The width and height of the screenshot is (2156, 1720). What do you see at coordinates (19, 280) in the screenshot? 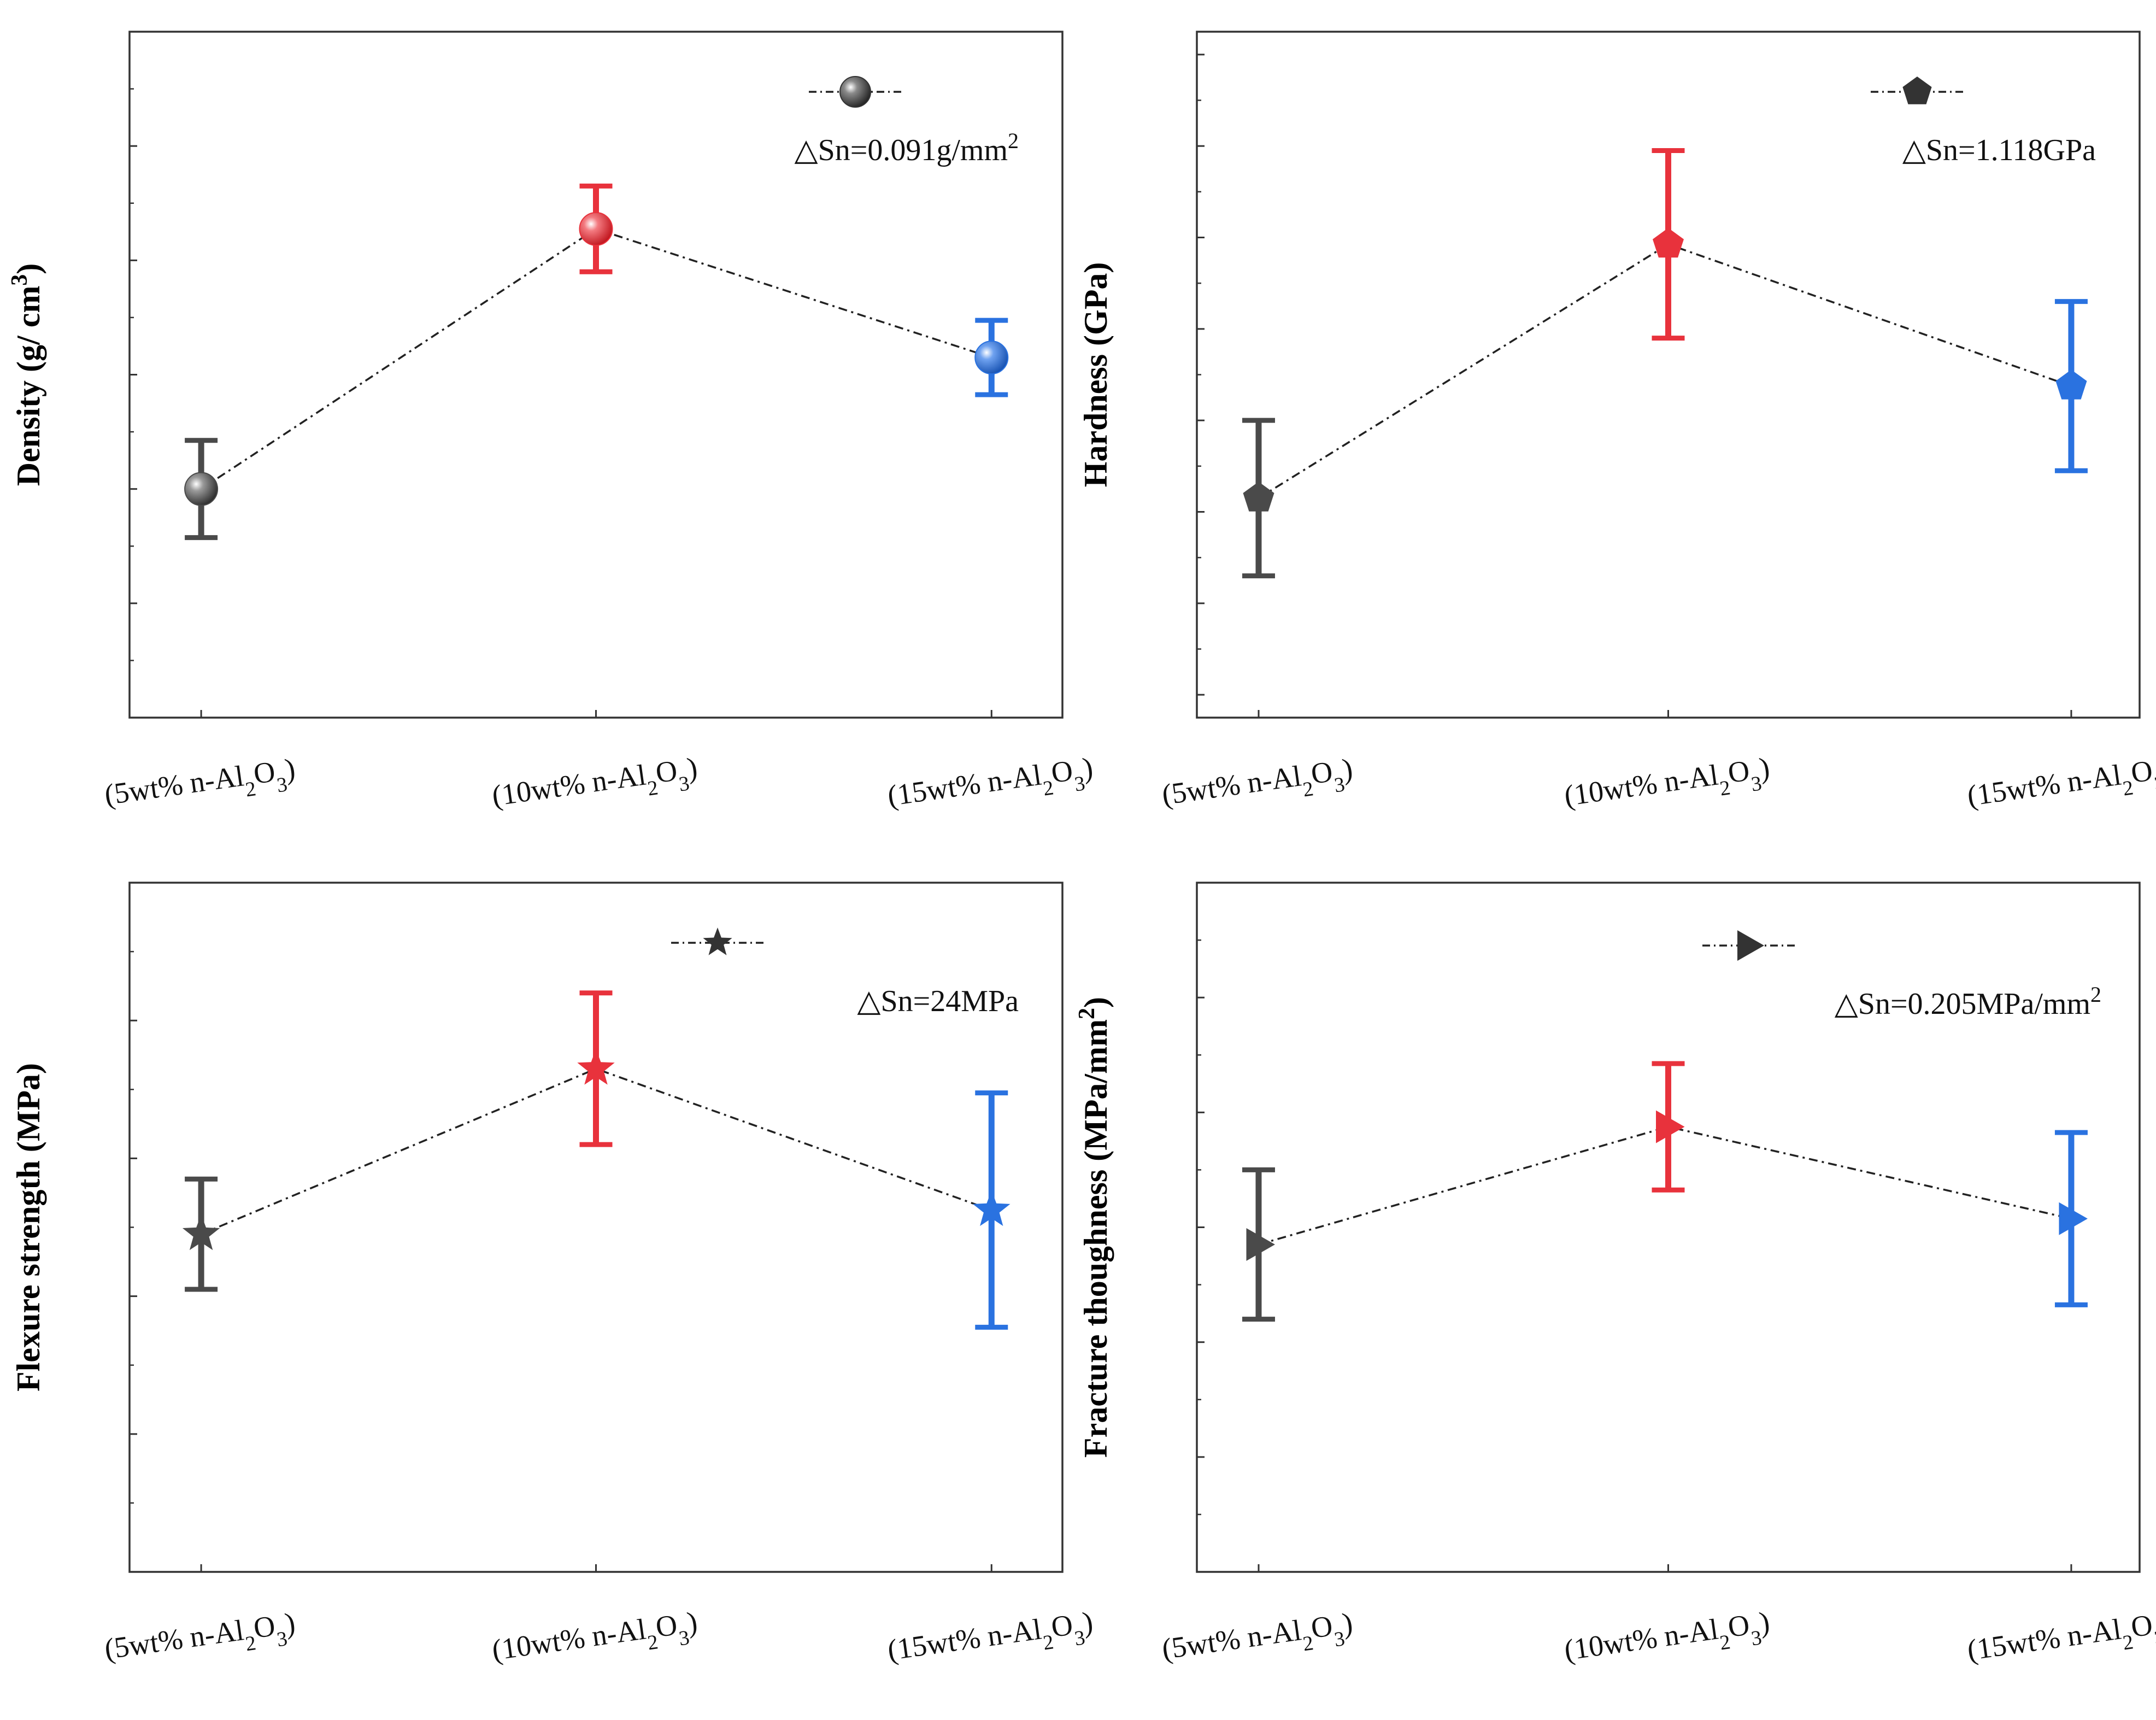
I see `y-axis-title-superscript: 3` at bounding box center [19, 280].